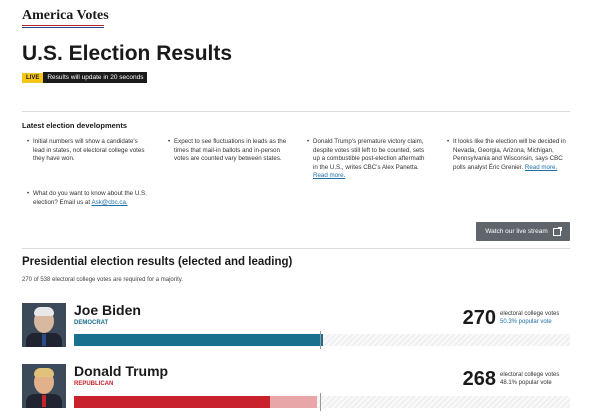 The height and width of the screenshot is (420, 594). I want to click on live-badge: LIVE, so click(33, 77).